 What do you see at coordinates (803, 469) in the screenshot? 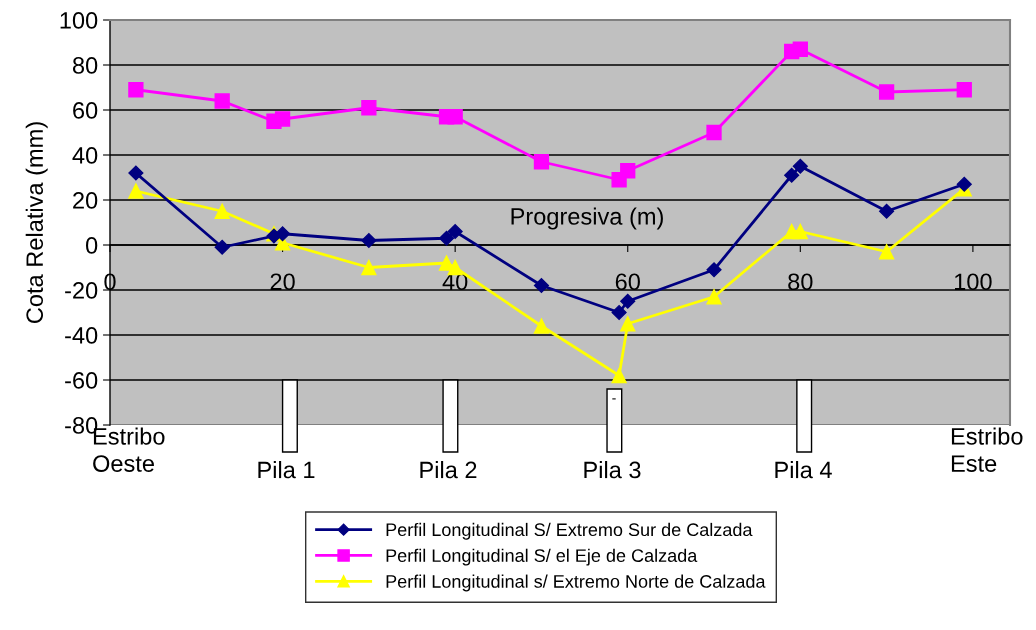
I see `text: Pila 4` at bounding box center [803, 469].